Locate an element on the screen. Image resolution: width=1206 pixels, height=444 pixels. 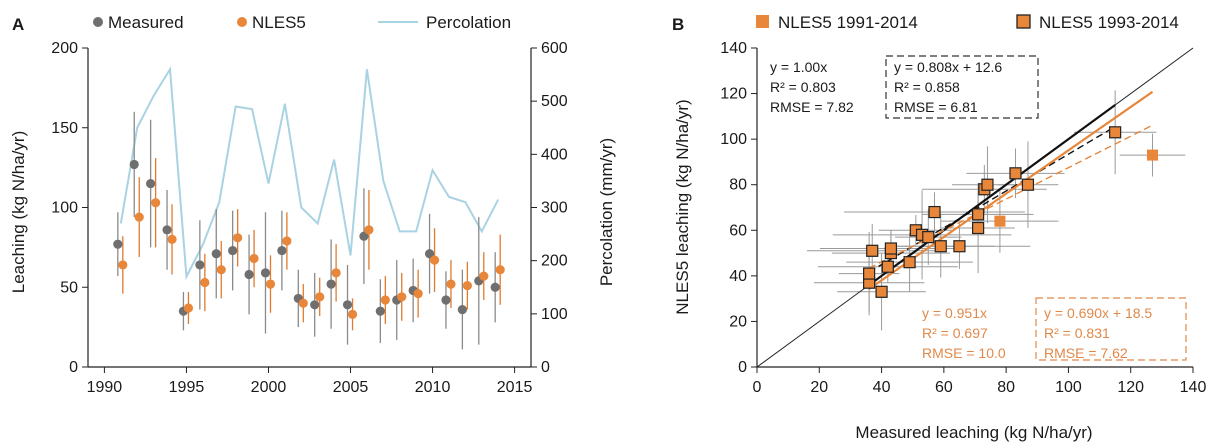
legend-measured-marker is located at coordinates (98, 22).